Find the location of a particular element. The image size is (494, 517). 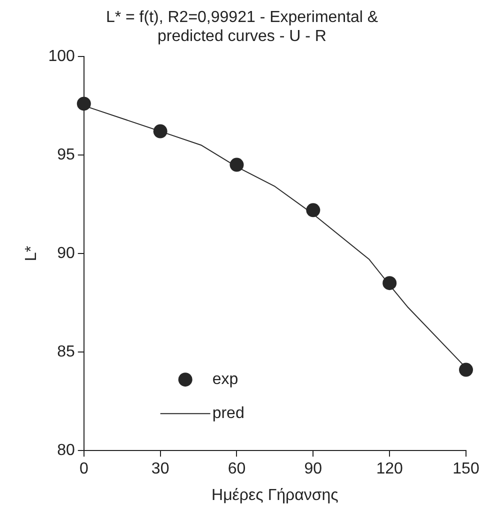

x-tick-label: 120 is located at coordinates (390, 469).